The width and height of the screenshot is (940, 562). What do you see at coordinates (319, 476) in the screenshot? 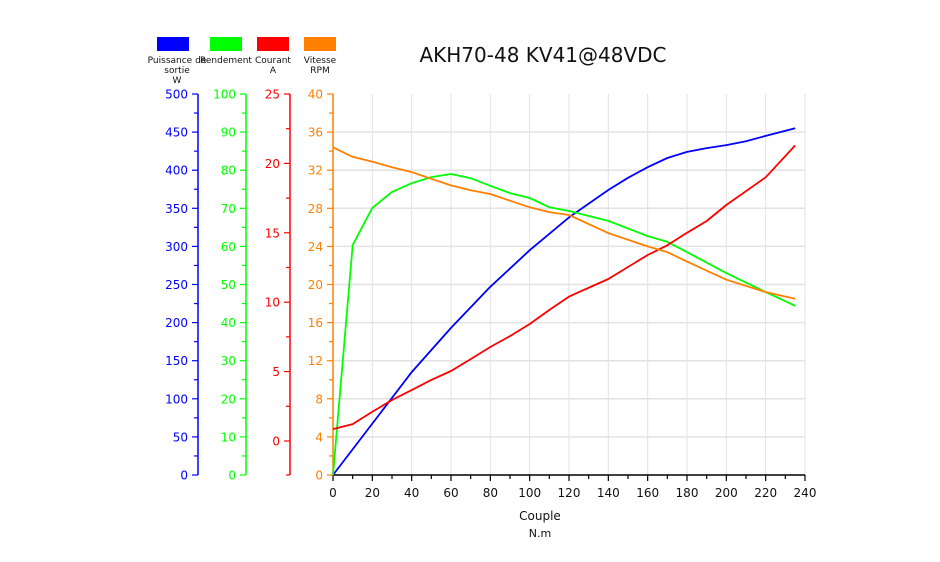
I see `speed-tick-label: 0` at bounding box center [319, 476].